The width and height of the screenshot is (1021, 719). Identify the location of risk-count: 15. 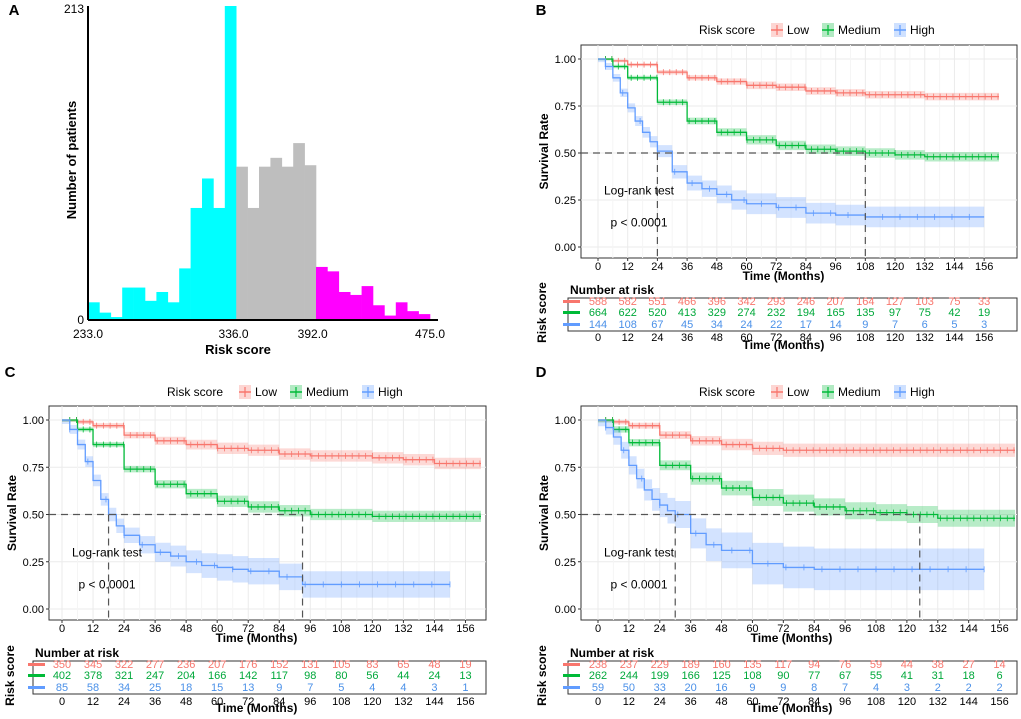
(217, 688).